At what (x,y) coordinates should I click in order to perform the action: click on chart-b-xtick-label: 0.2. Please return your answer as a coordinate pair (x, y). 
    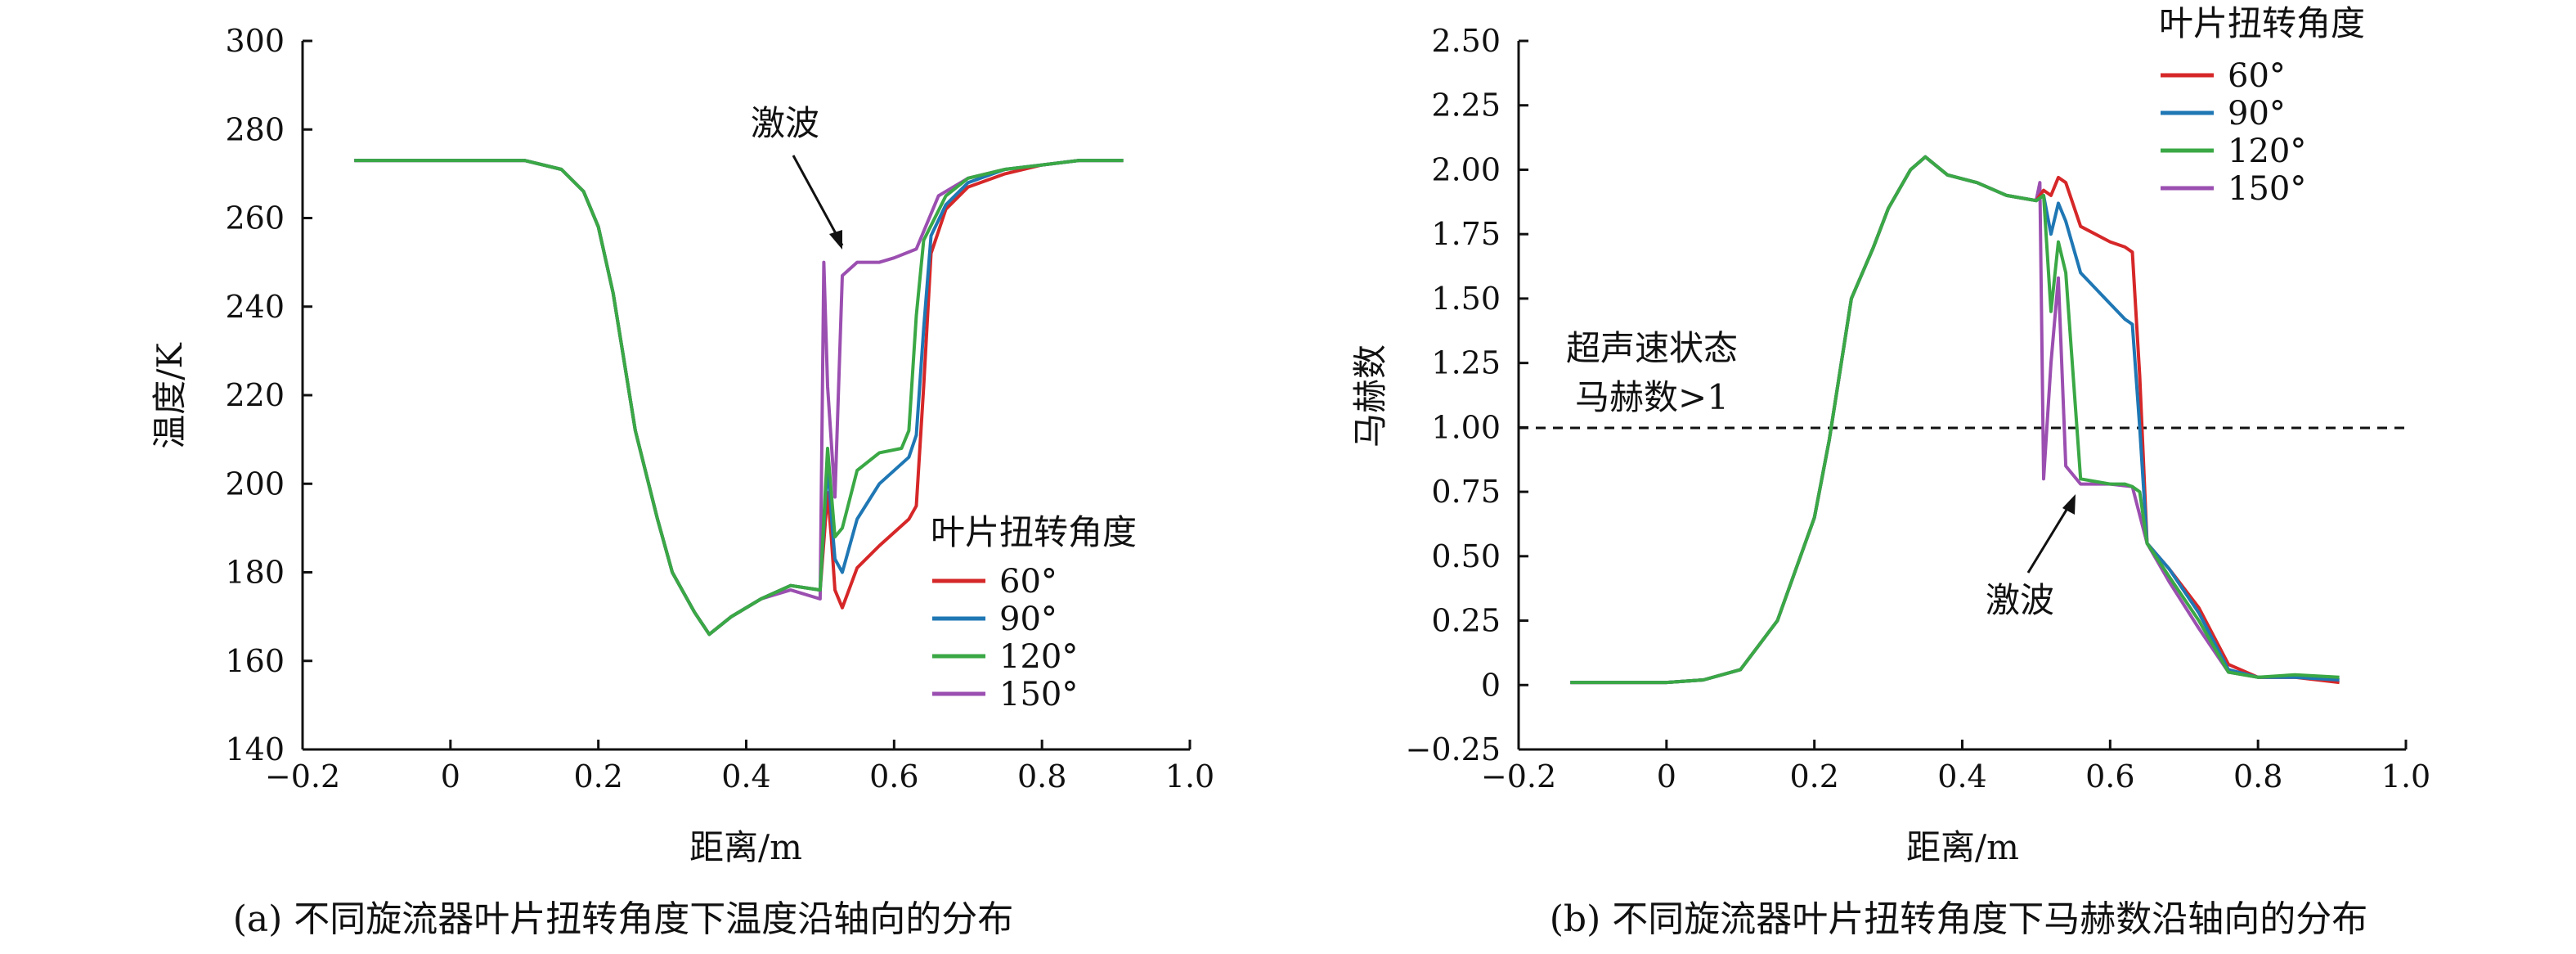
    Looking at the image, I should click on (1813, 776).